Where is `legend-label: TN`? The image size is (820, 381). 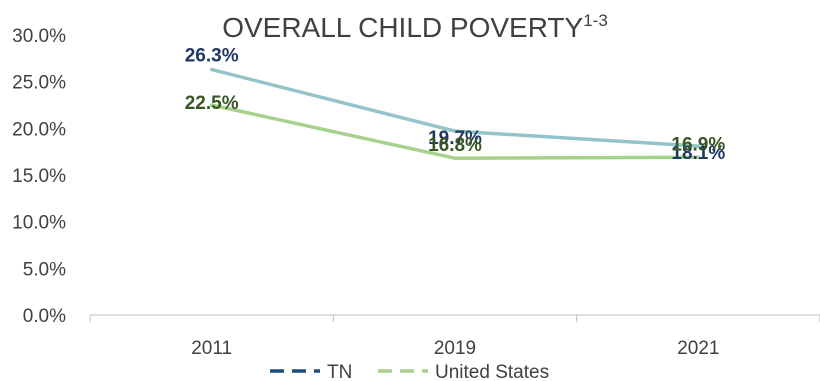
legend-label: TN is located at coordinates (339, 371).